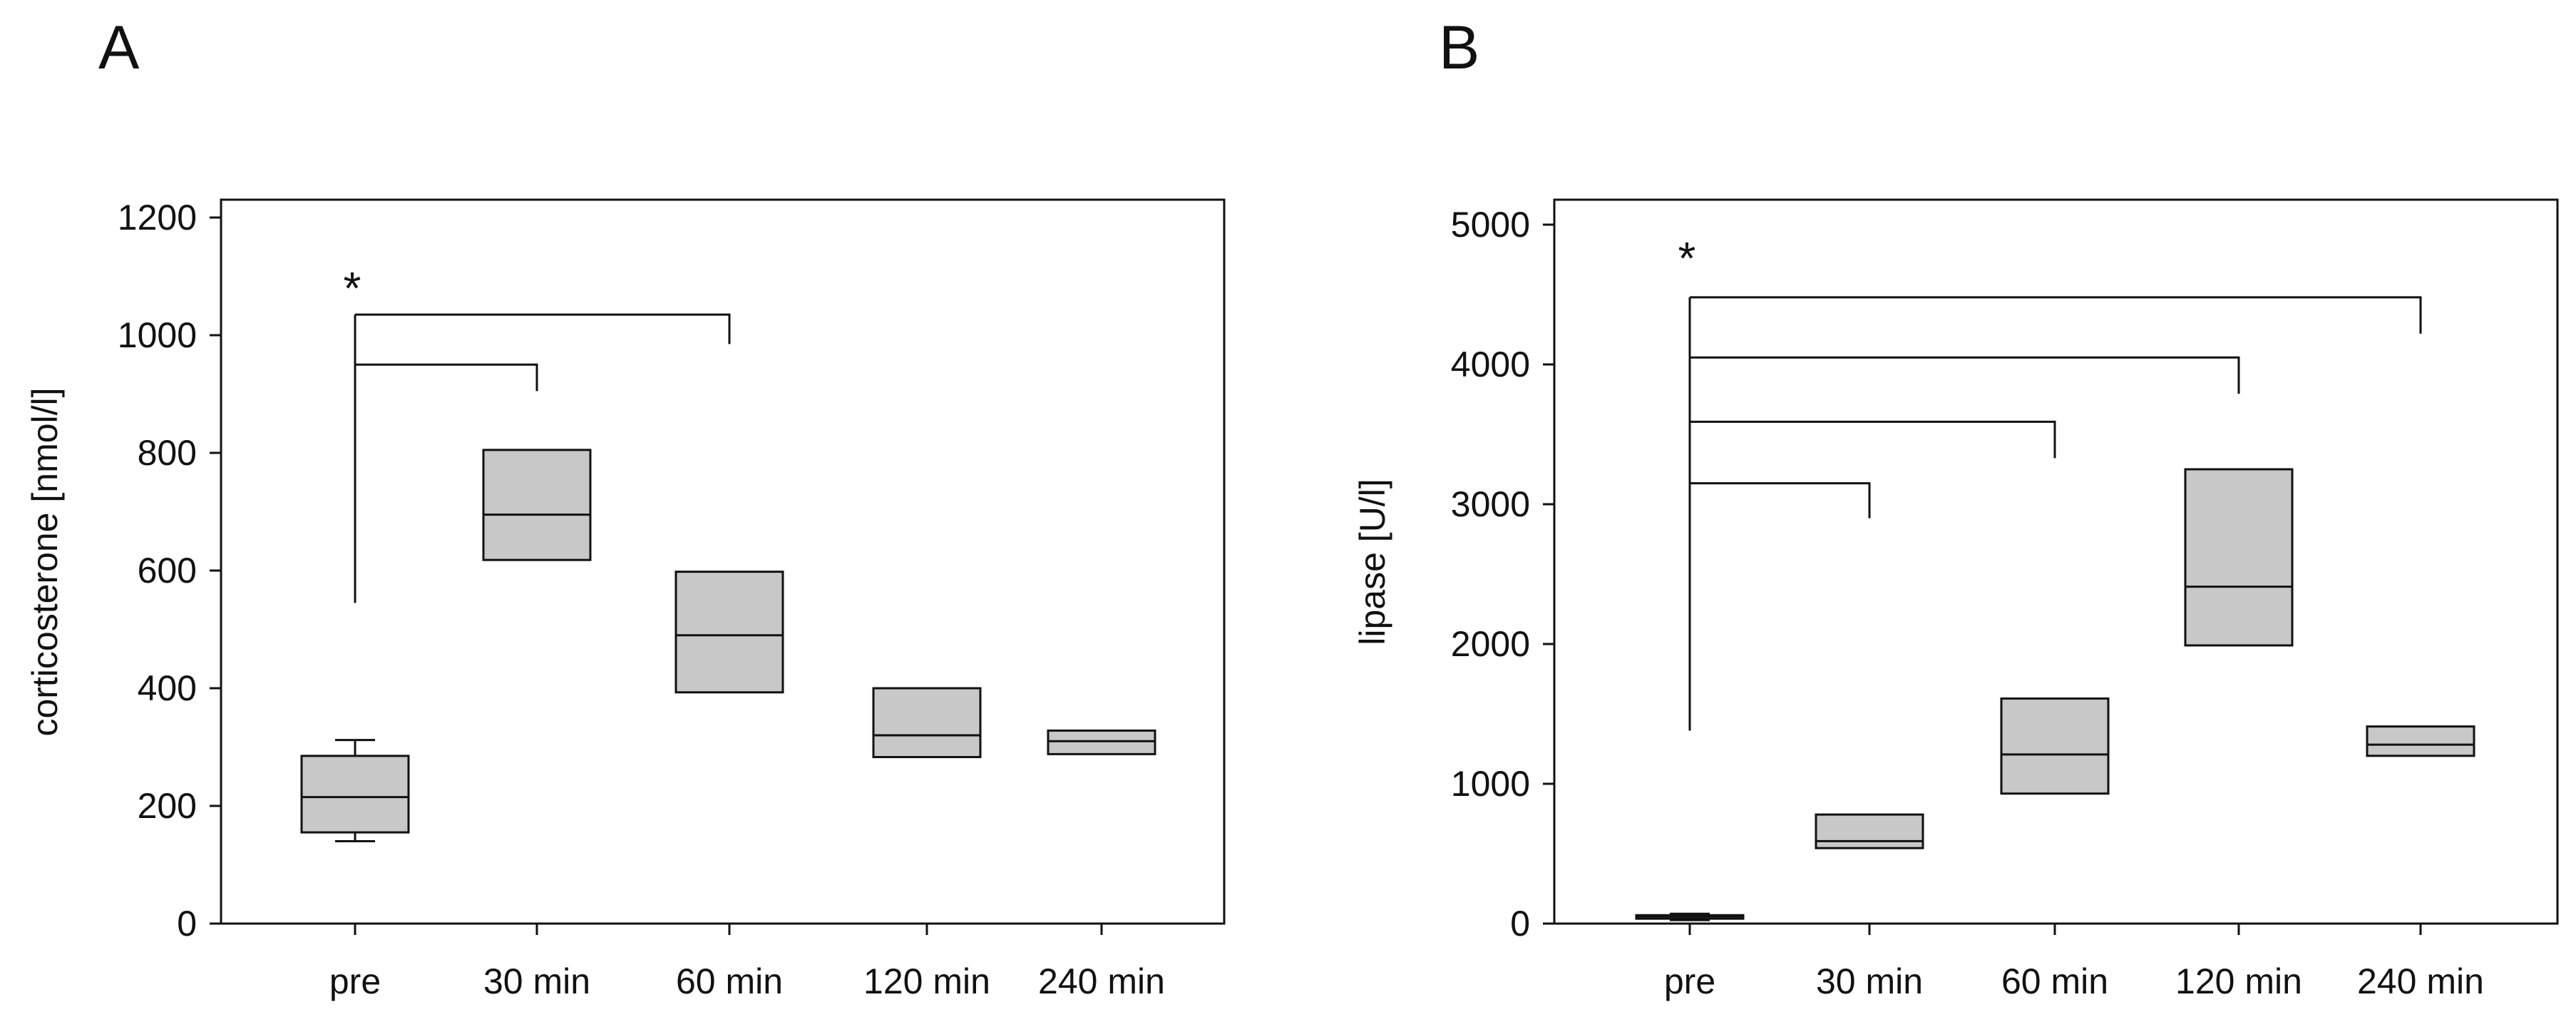  What do you see at coordinates (1372, 562) in the screenshot?
I see `panel-b-y-axis-label: lipase [U/l]` at bounding box center [1372, 562].